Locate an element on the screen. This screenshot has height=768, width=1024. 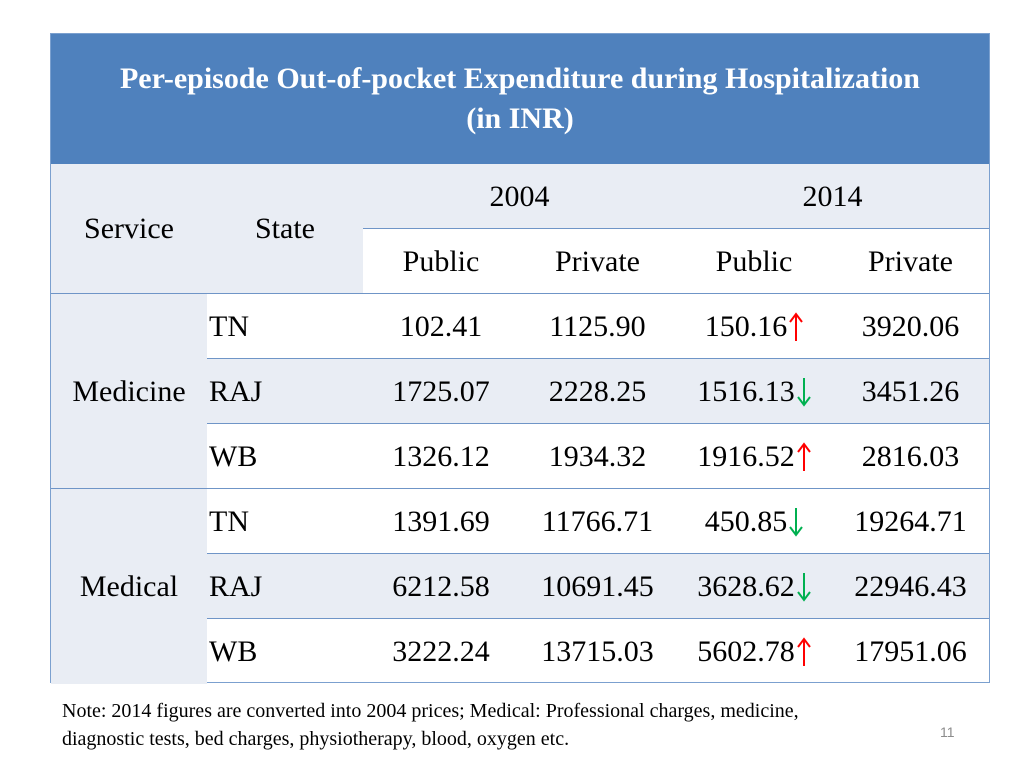
value-public-2004: 1725.07 is located at coordinates (441, 391).